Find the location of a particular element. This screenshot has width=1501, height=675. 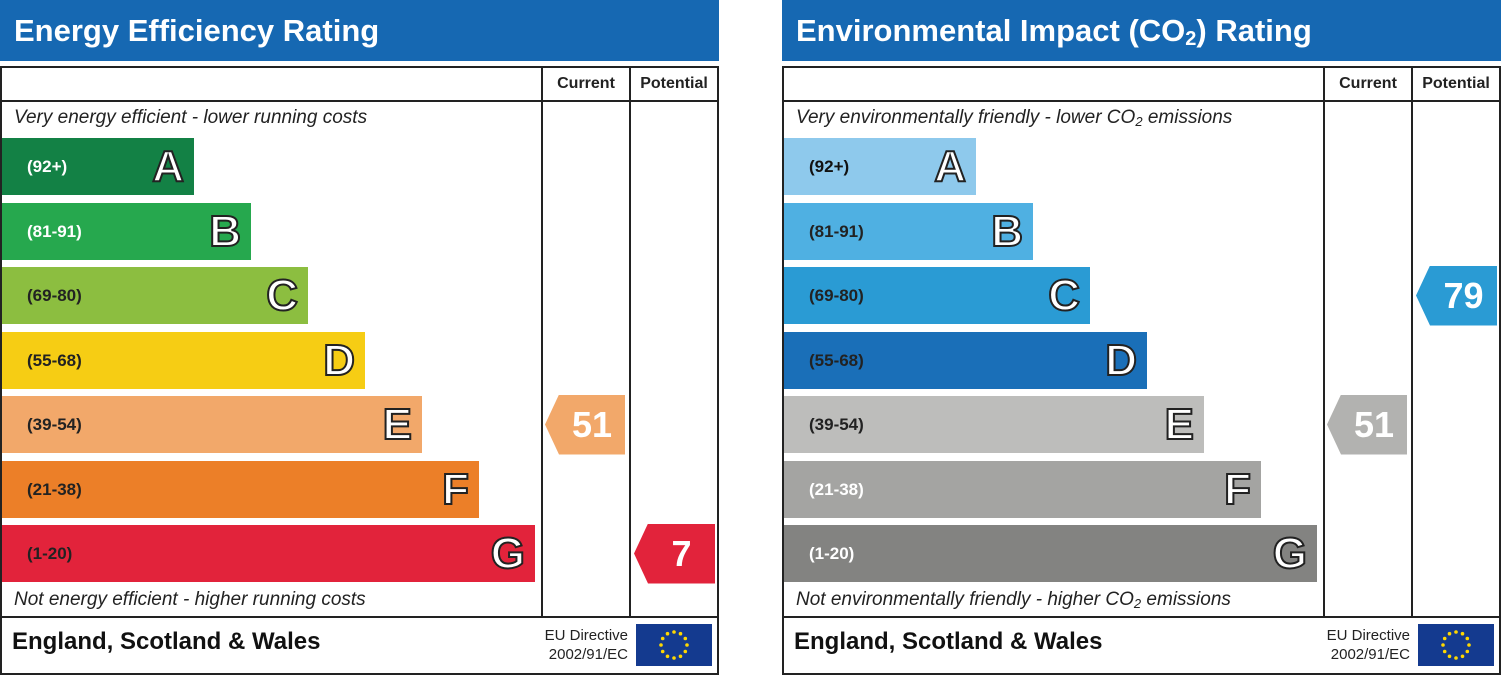

environmental-impact-title: Environmental Impact (CO2) Rating is located at coordinates (1141, 30).